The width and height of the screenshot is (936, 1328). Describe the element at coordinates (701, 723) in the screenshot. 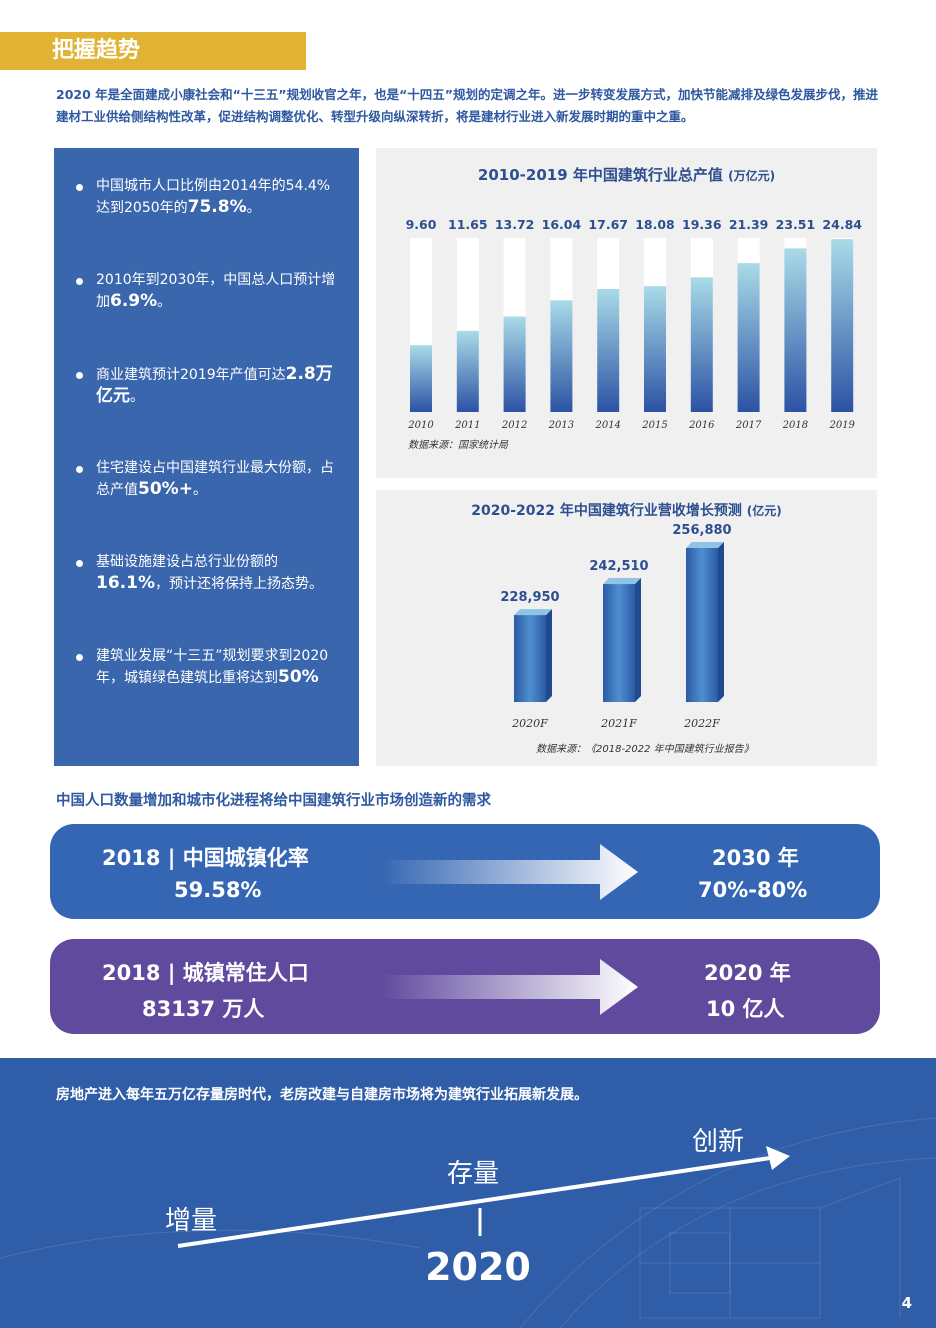

I see `tick-label: 2022F` at that location.